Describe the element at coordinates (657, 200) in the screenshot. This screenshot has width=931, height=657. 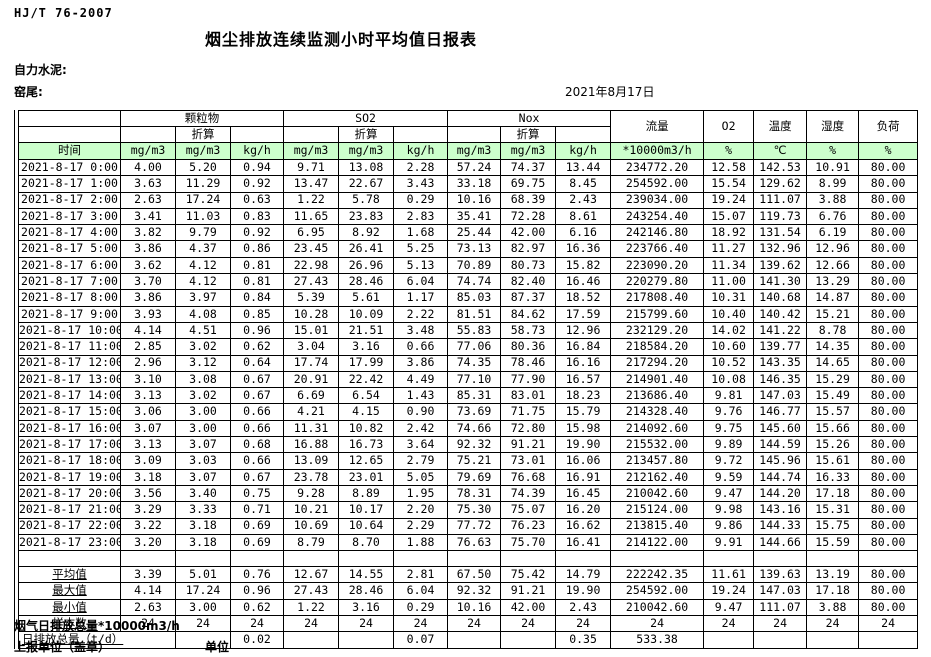
I see `value-cell: 239034.00` at that location.